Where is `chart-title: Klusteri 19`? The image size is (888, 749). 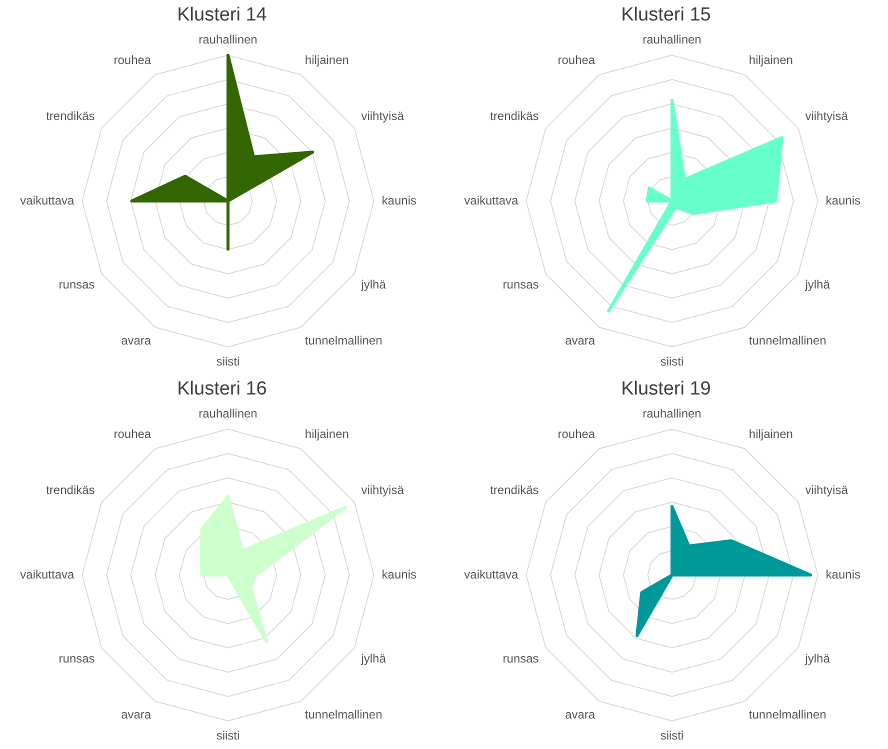
chart-title: Klusteri 19 is located at coordinates (666, 389).